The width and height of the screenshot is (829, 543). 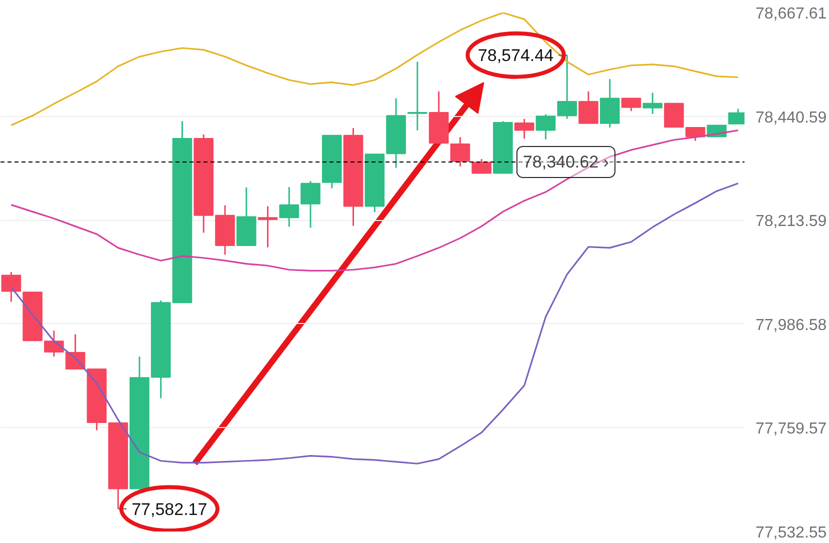 I want to click on annotation: 77,582.17, so click(x=170, y=509).